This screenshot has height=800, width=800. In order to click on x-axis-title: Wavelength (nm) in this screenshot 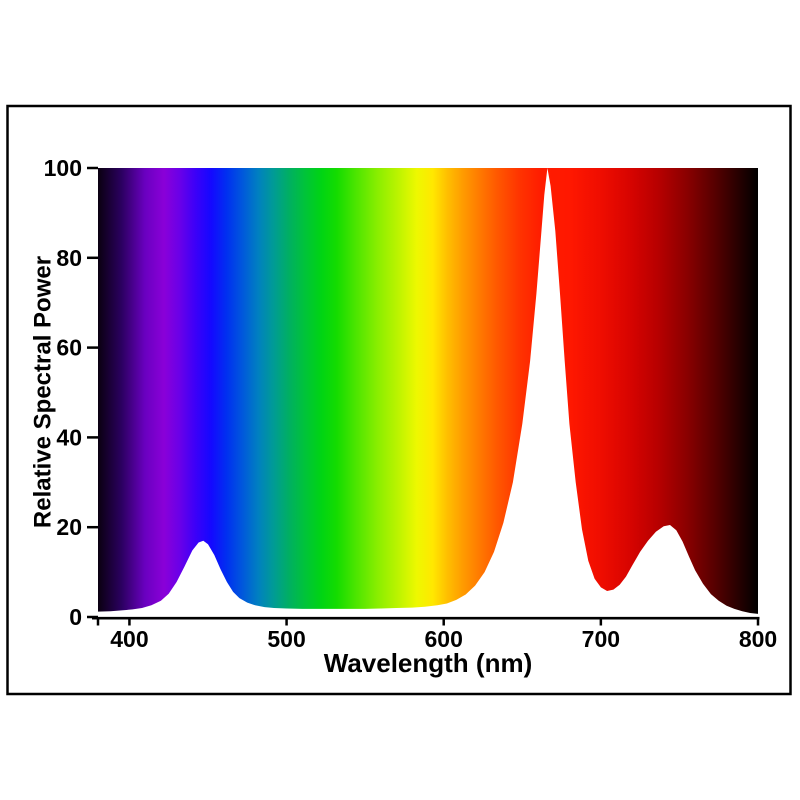, I will do `click(428, 663)`.